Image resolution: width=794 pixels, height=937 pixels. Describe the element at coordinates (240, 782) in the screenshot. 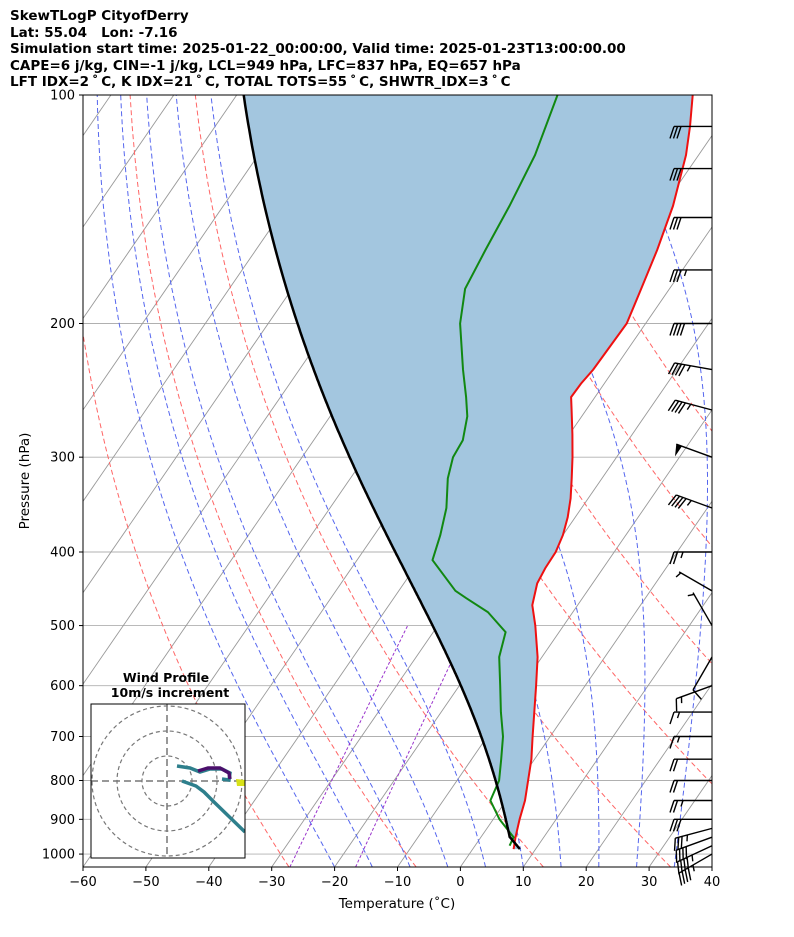

I see `hodograph-trace-top` at that location.